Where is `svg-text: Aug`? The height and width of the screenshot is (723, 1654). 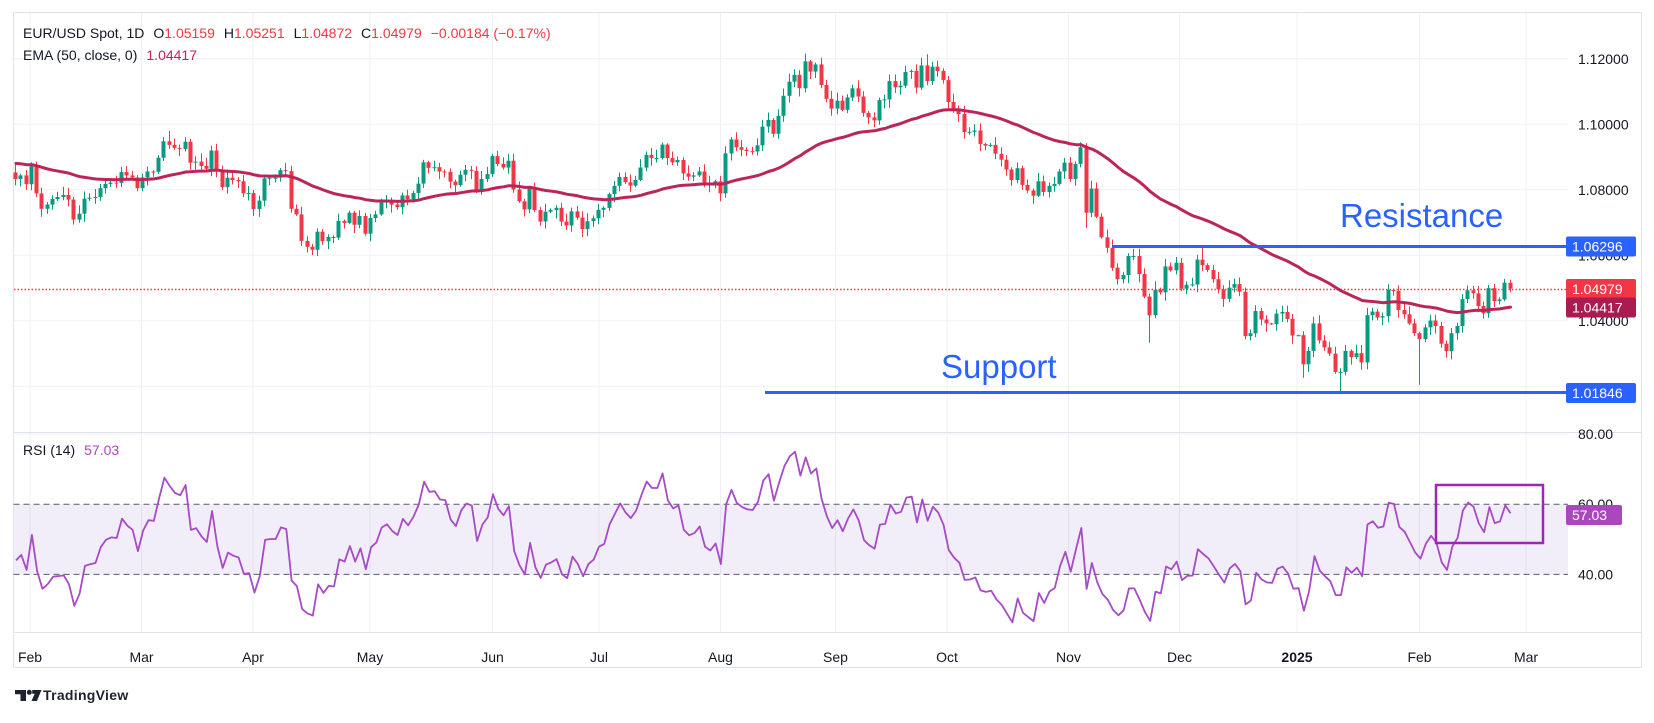 svg-text: Aug is located at coordinates (720, 657).